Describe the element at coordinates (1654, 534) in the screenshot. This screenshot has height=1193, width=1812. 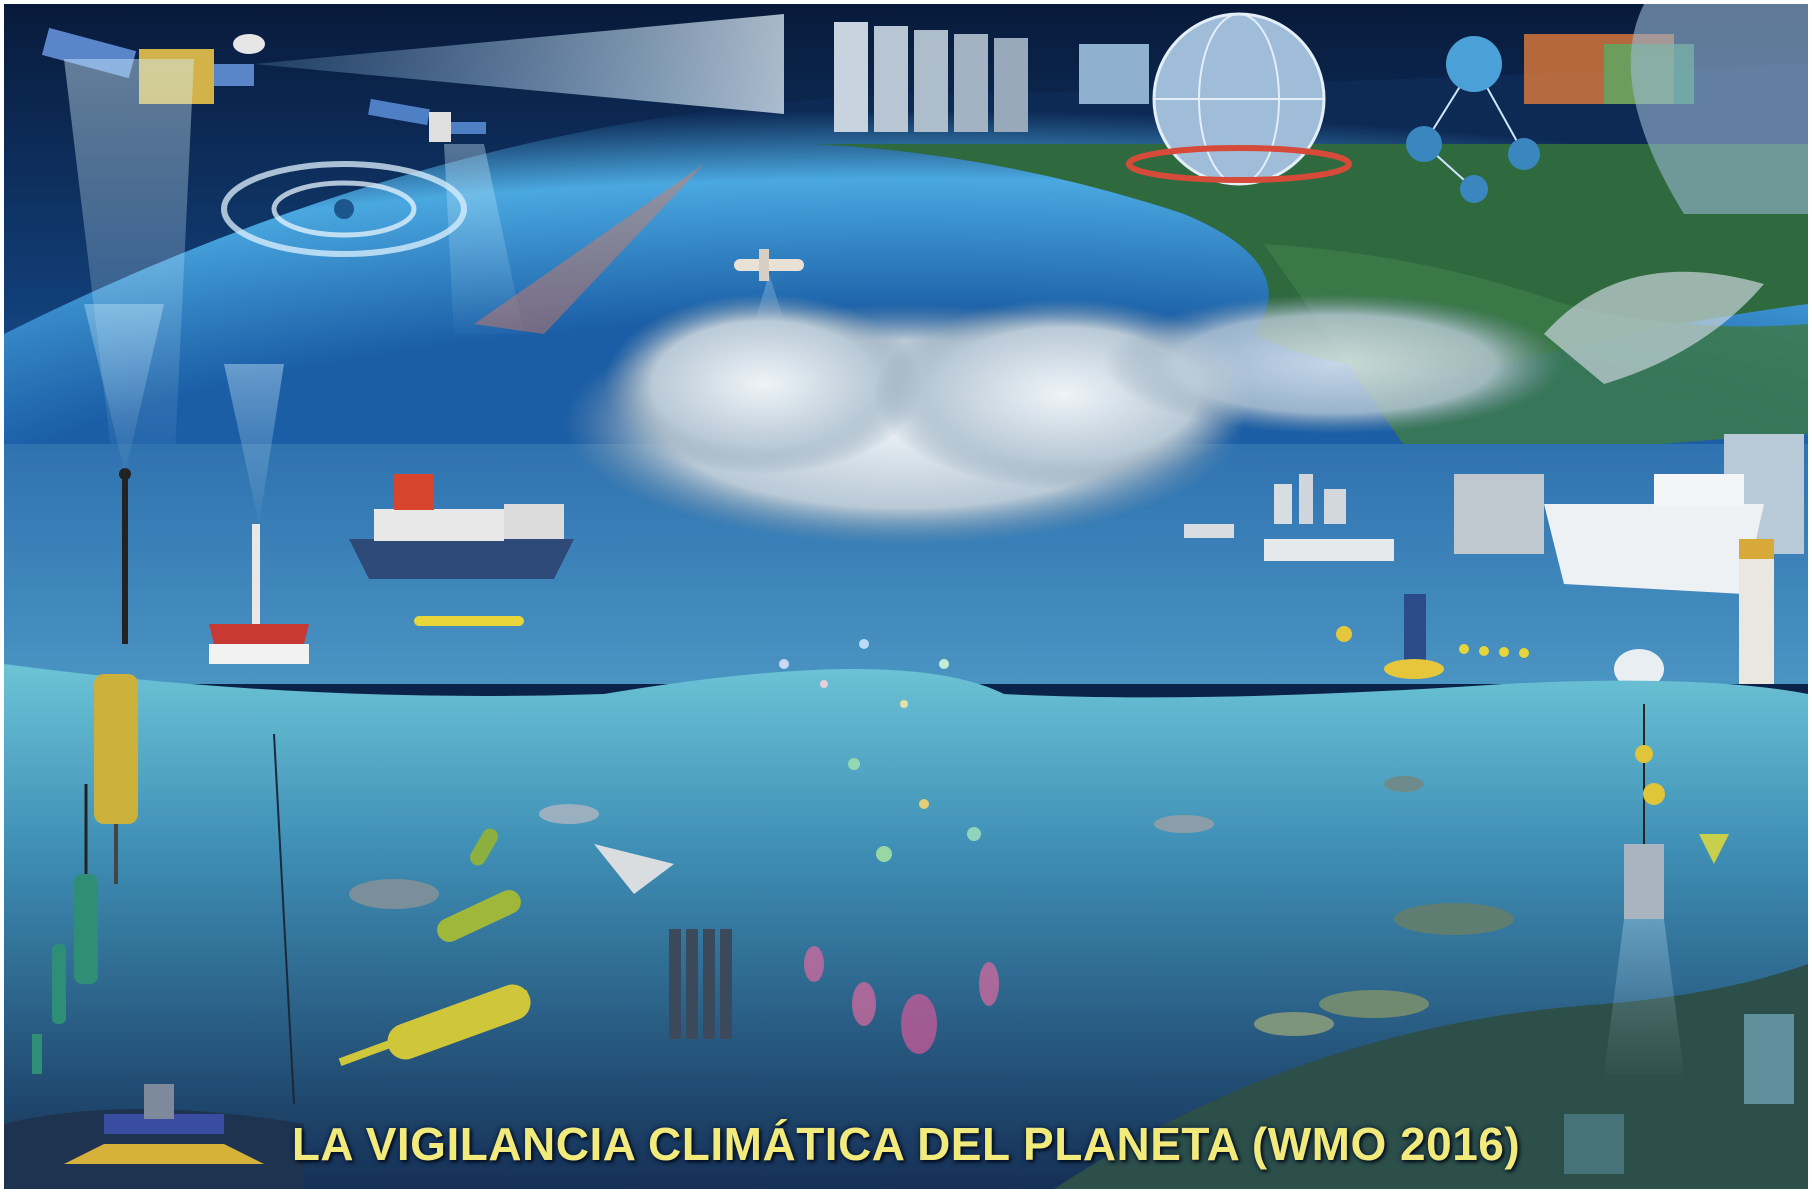
I see `cargo-ship` at that location.